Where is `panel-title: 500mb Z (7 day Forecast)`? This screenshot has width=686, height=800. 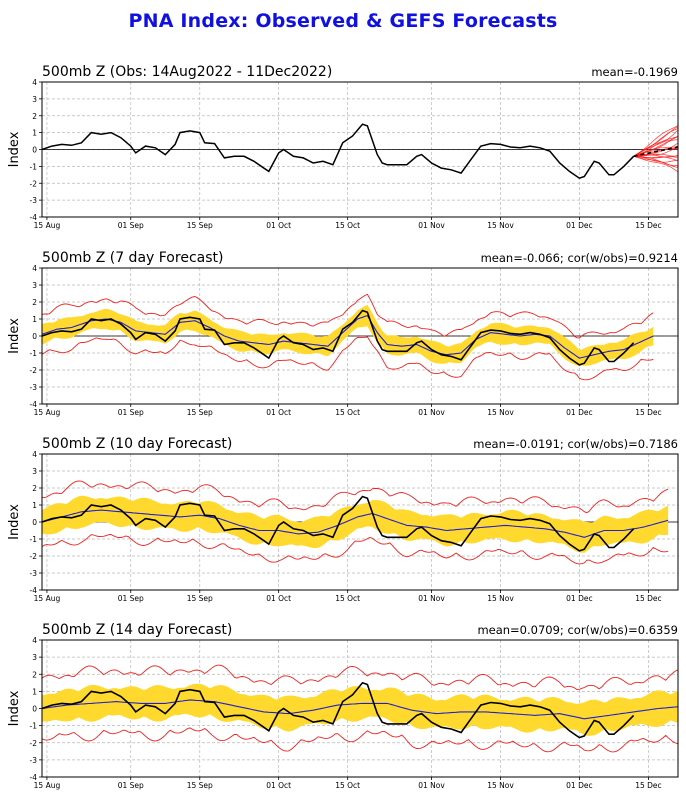
panel-title: 500mb Z (7 day Forecast) is located at coordinates (132, 258).